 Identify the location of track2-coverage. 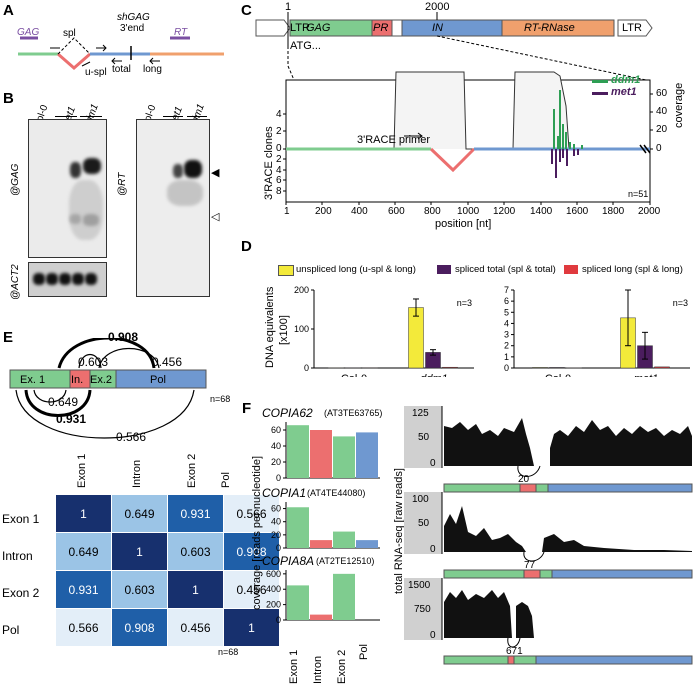
(568, 529).